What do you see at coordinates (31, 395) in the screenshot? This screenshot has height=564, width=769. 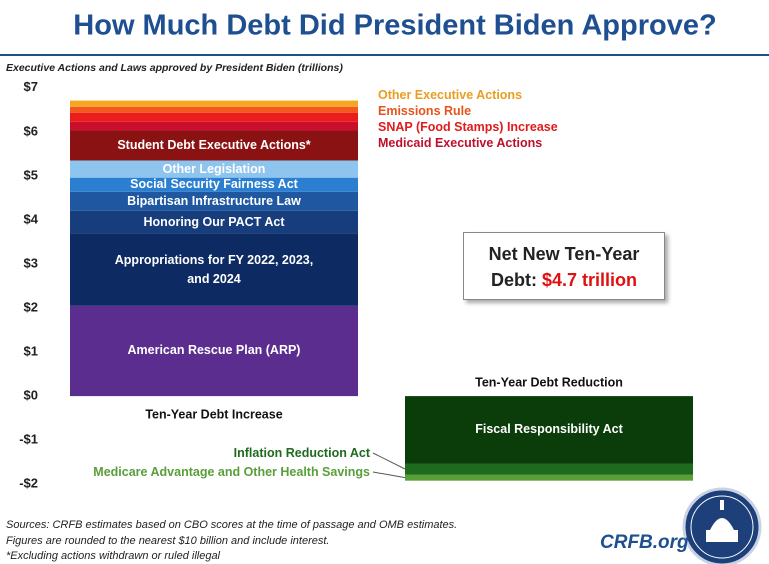 I see `y-tick-label: $0` at bounding box center [31, 395].